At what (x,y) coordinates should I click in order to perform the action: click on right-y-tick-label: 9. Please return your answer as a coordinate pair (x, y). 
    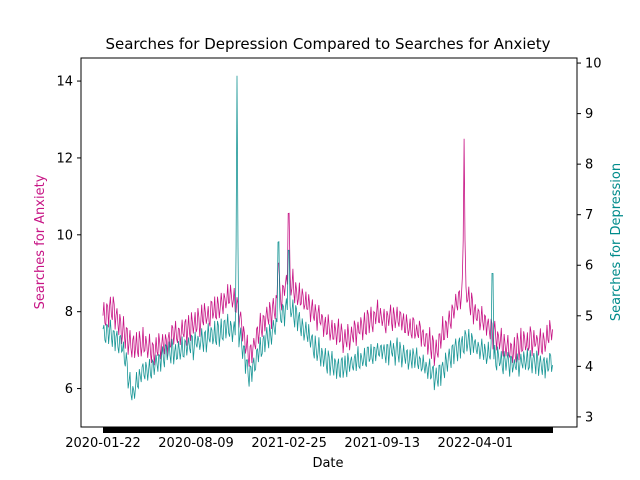
    Looking at the image, I should click on (589, 114).